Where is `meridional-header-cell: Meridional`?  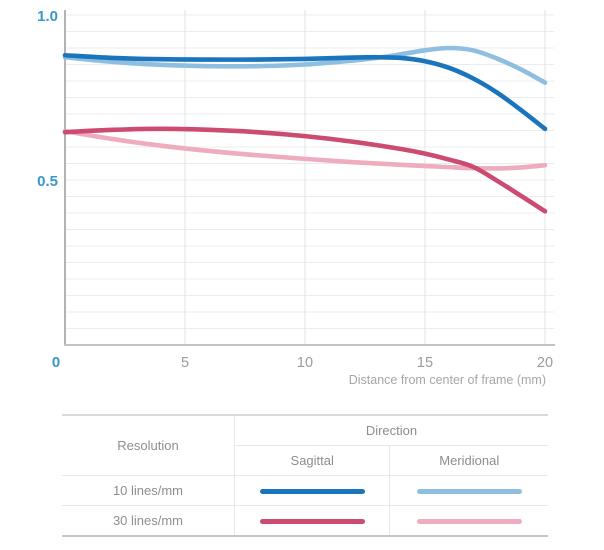
meridional-header-cell: Meridional is located at coordinates (468, 460).